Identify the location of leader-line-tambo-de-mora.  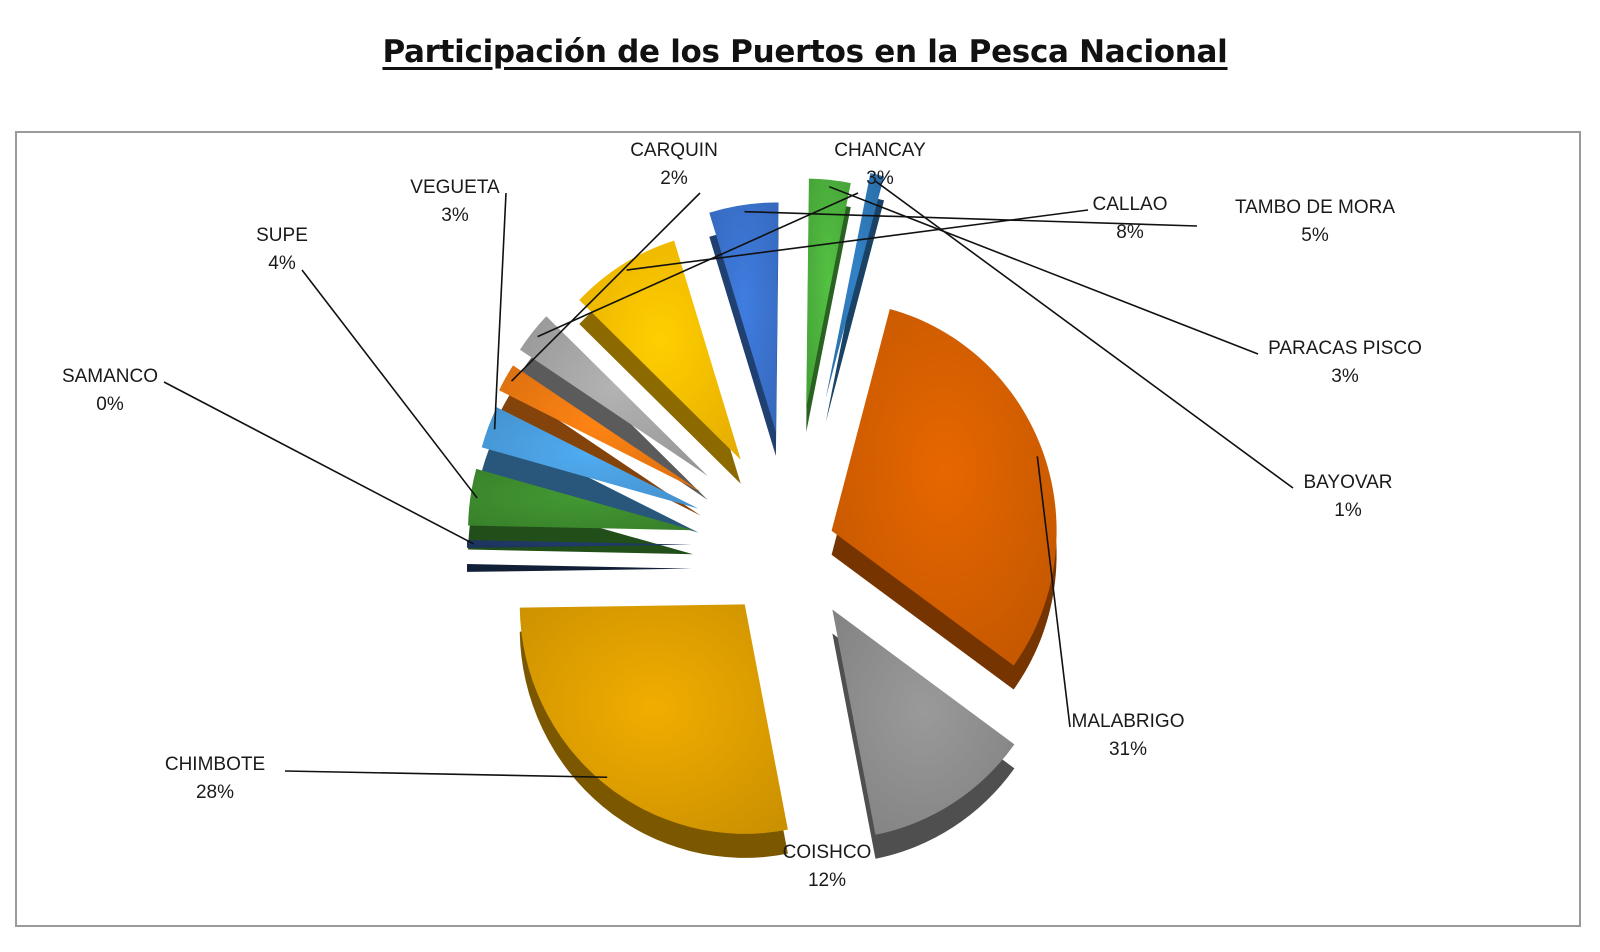
(971, 218).